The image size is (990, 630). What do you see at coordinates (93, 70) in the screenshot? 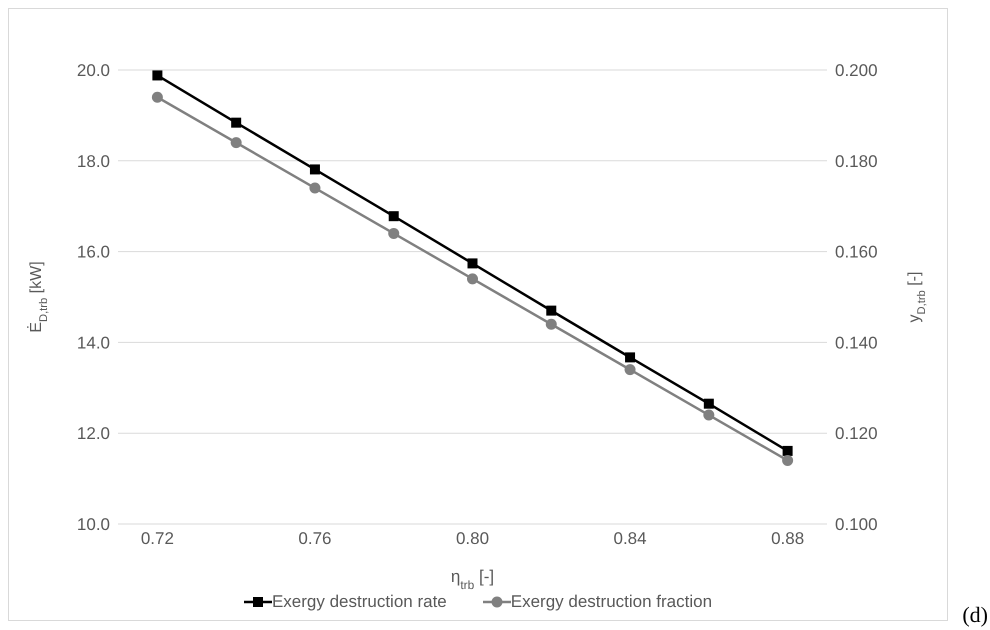
I see `y-tick-label: 20.0` at bounding box center [93, 70].